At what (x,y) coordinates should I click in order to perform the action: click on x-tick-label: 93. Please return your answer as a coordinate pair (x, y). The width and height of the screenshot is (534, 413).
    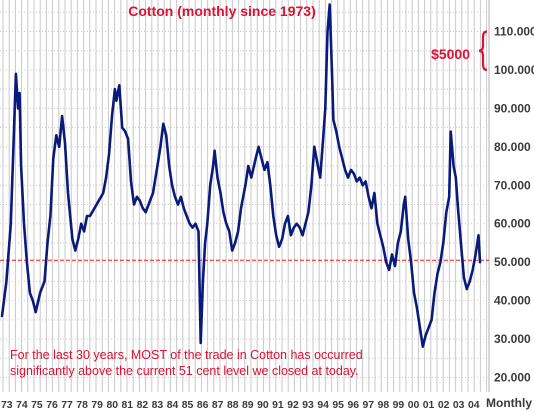
    Looking at the image, I should click on (308, 405).